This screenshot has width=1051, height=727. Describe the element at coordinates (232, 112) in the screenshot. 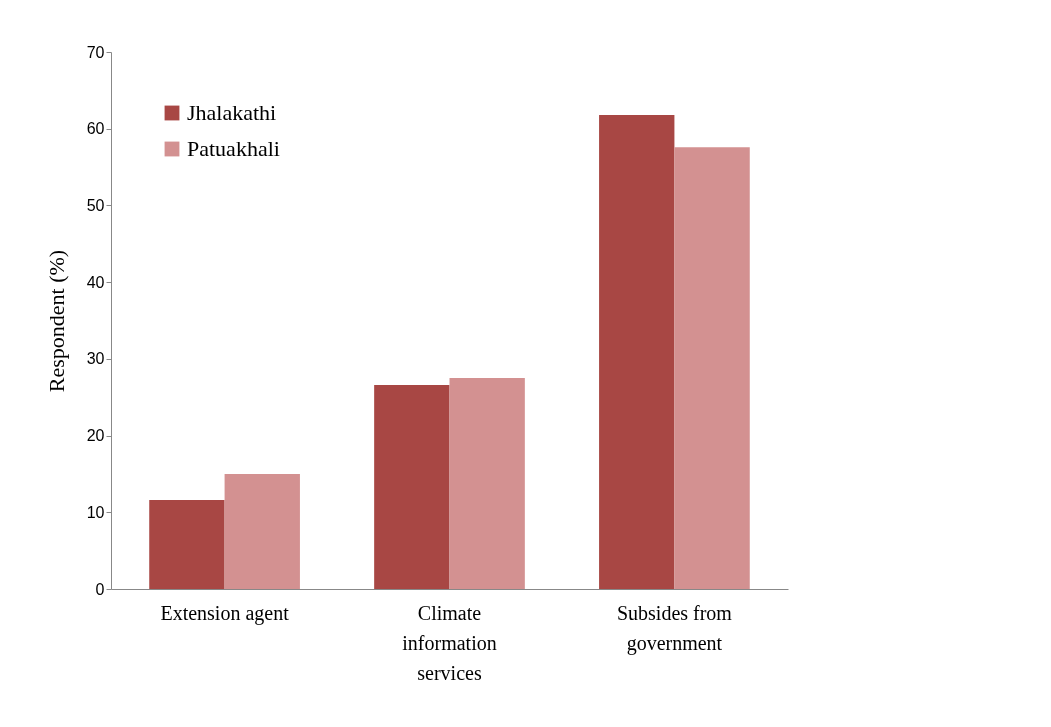

I see `legend-label: Jhalakathi` at that location.